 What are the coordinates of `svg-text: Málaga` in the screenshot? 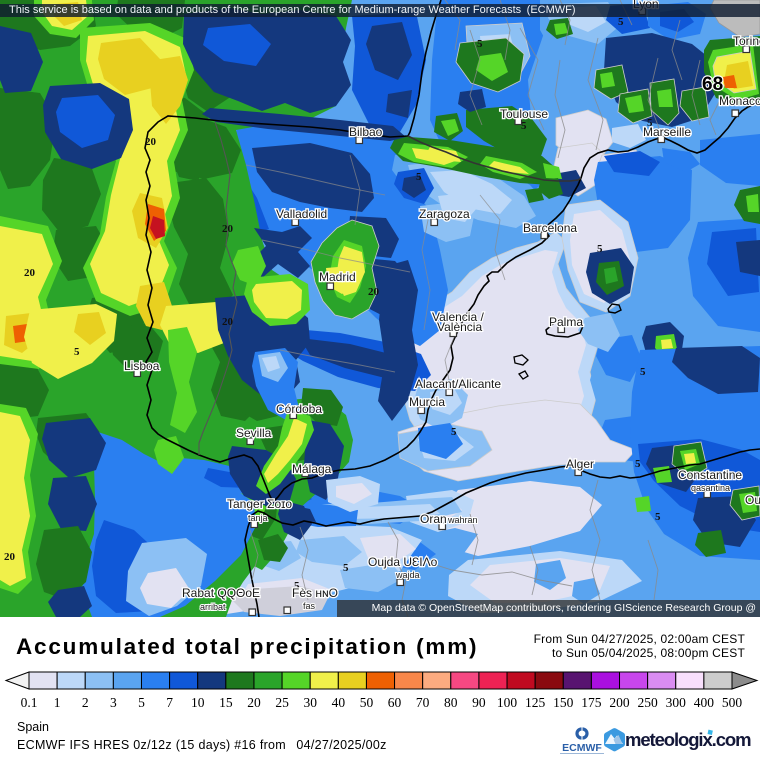 It's located at (312, 469).